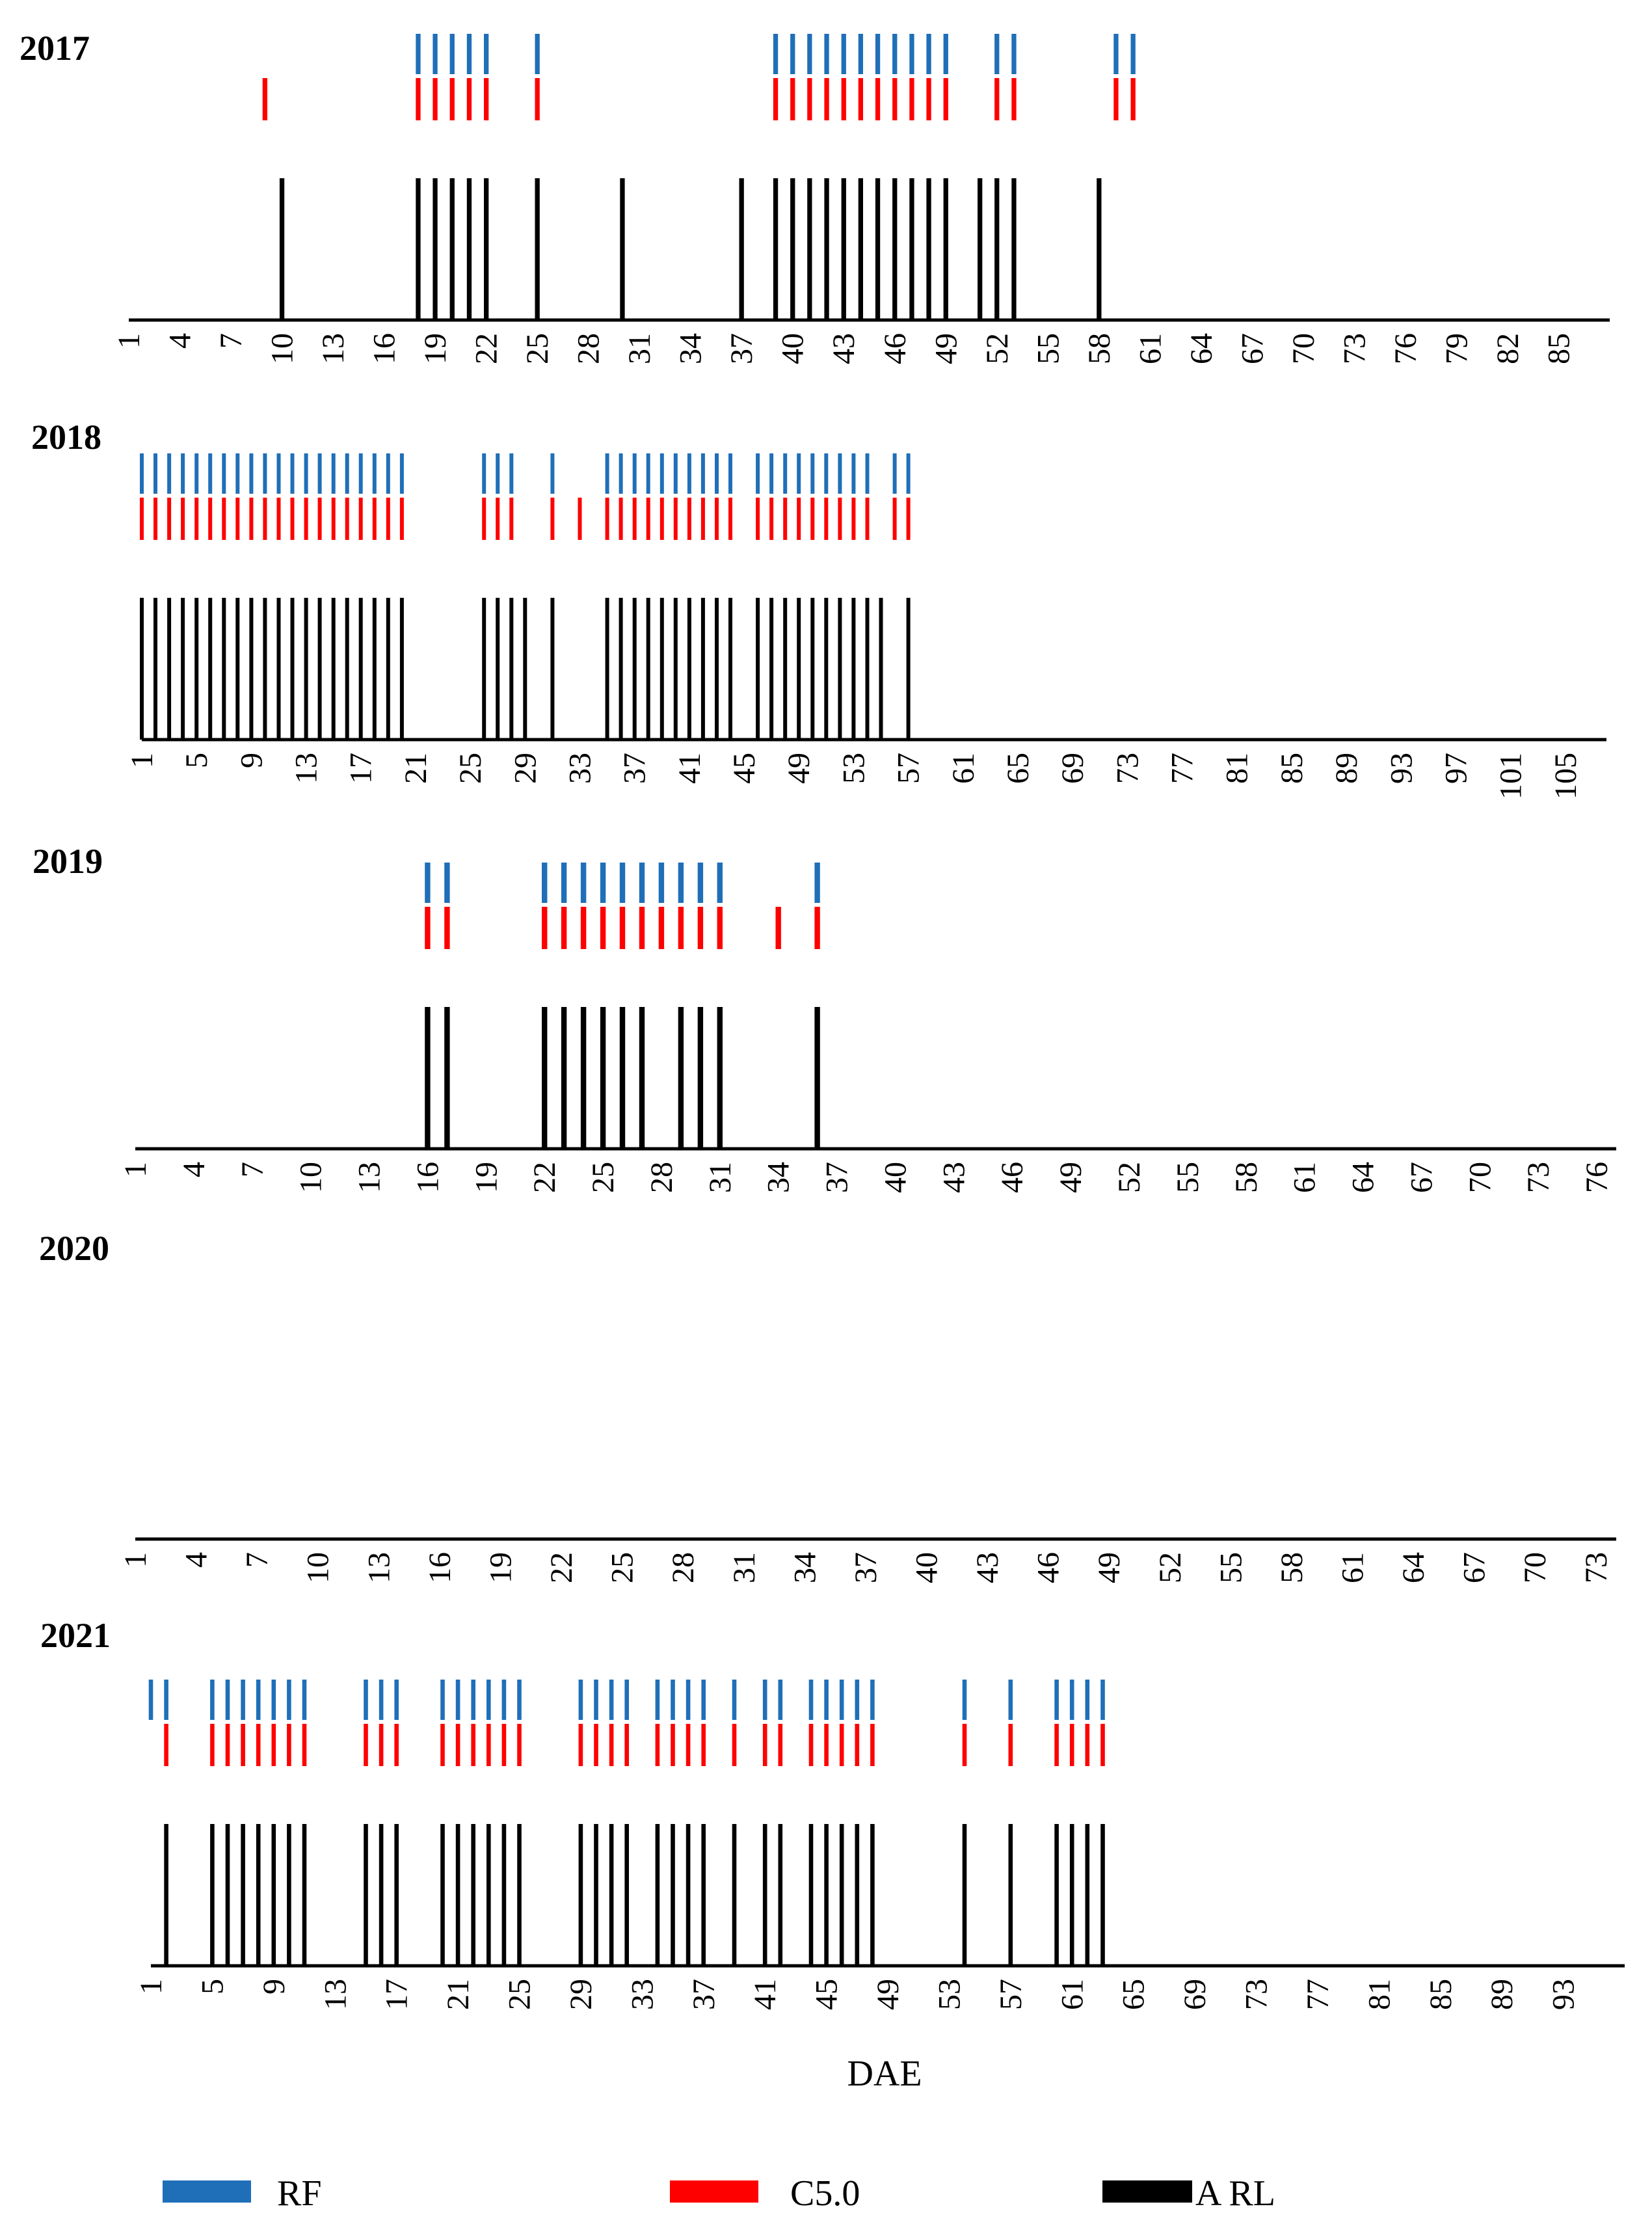 Image resolution: width=1652 pixels, height=2226 pixels. Describe the element at coordinates (1401, 768) in the screenshot. I see `tick-label-2018-93: 93` at that location.